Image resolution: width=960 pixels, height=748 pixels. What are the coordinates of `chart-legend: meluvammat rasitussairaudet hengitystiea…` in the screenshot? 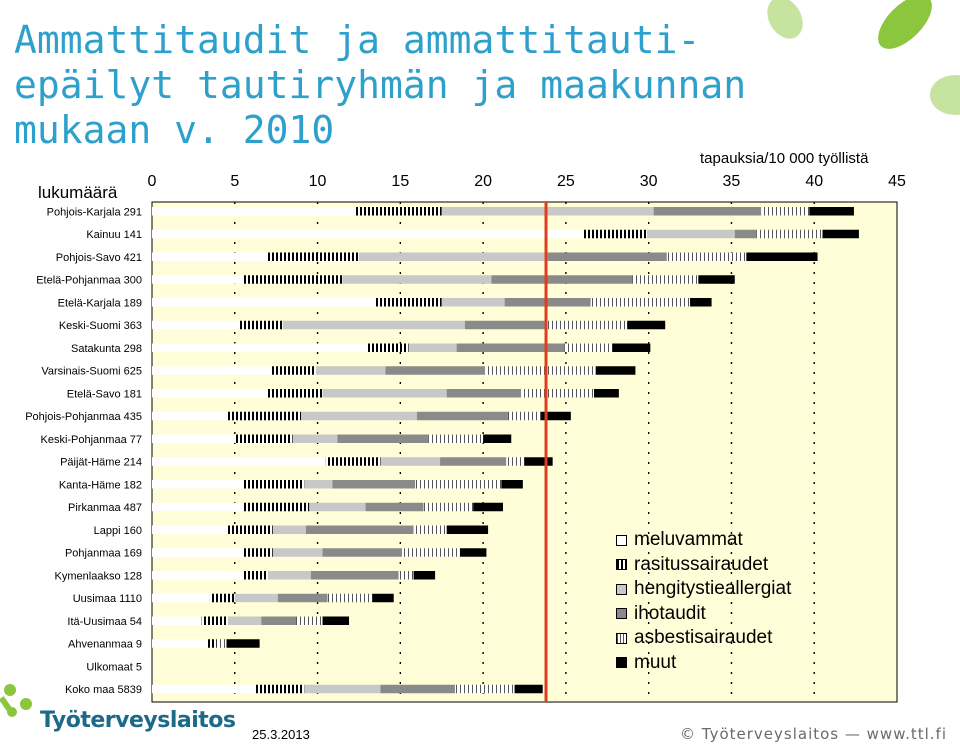 It's located at (703, 601).